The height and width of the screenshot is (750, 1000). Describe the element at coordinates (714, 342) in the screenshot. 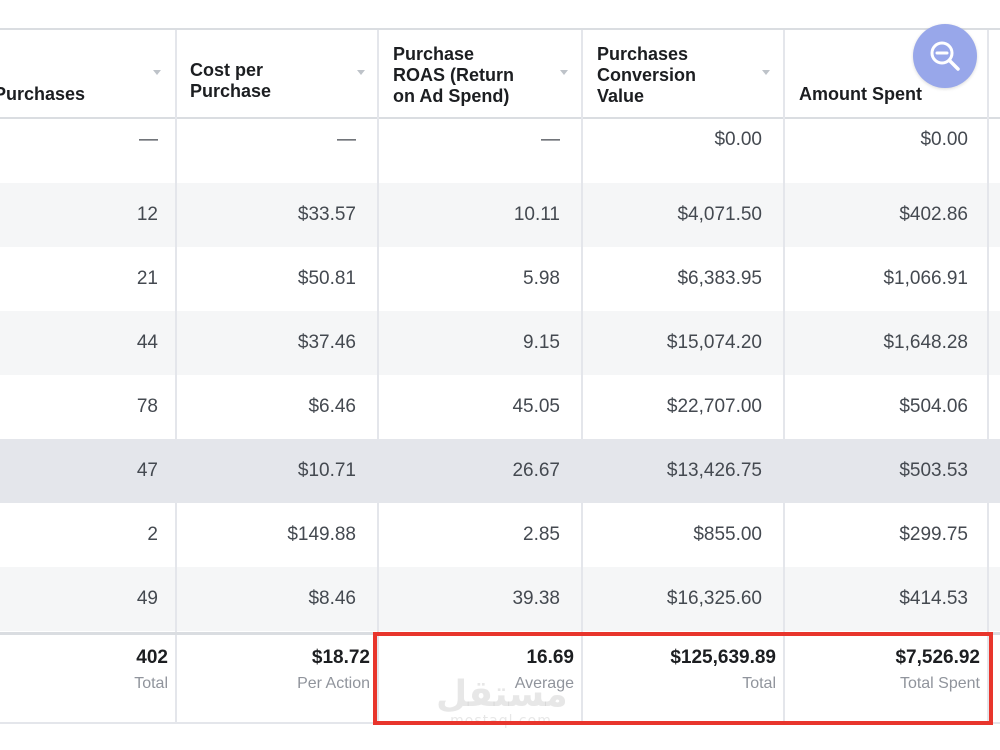

I see `cell-conversion-value: $15,074.20` at that location.